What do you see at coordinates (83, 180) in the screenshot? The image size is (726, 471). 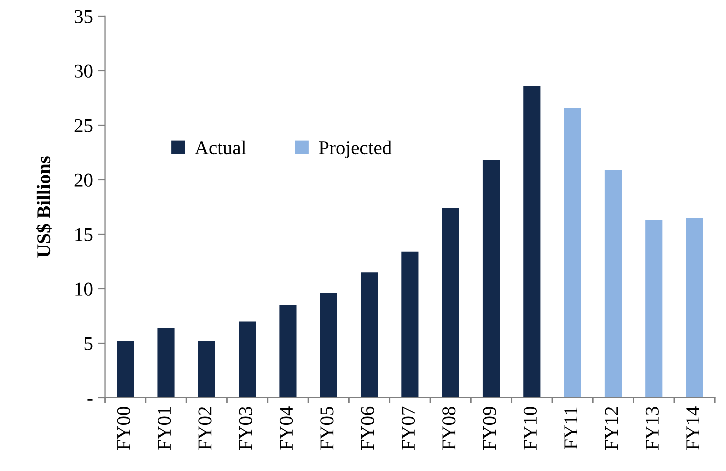 I see `y-tick-label: 20` at bounding box center [83, 180].